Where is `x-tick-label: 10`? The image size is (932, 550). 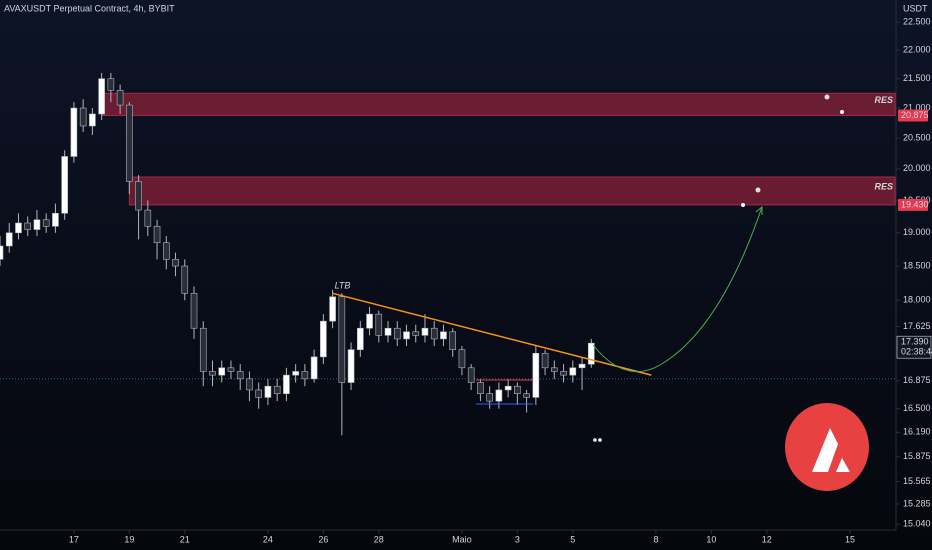
x-tick-label: 10 is located at coordinates (711, 539).